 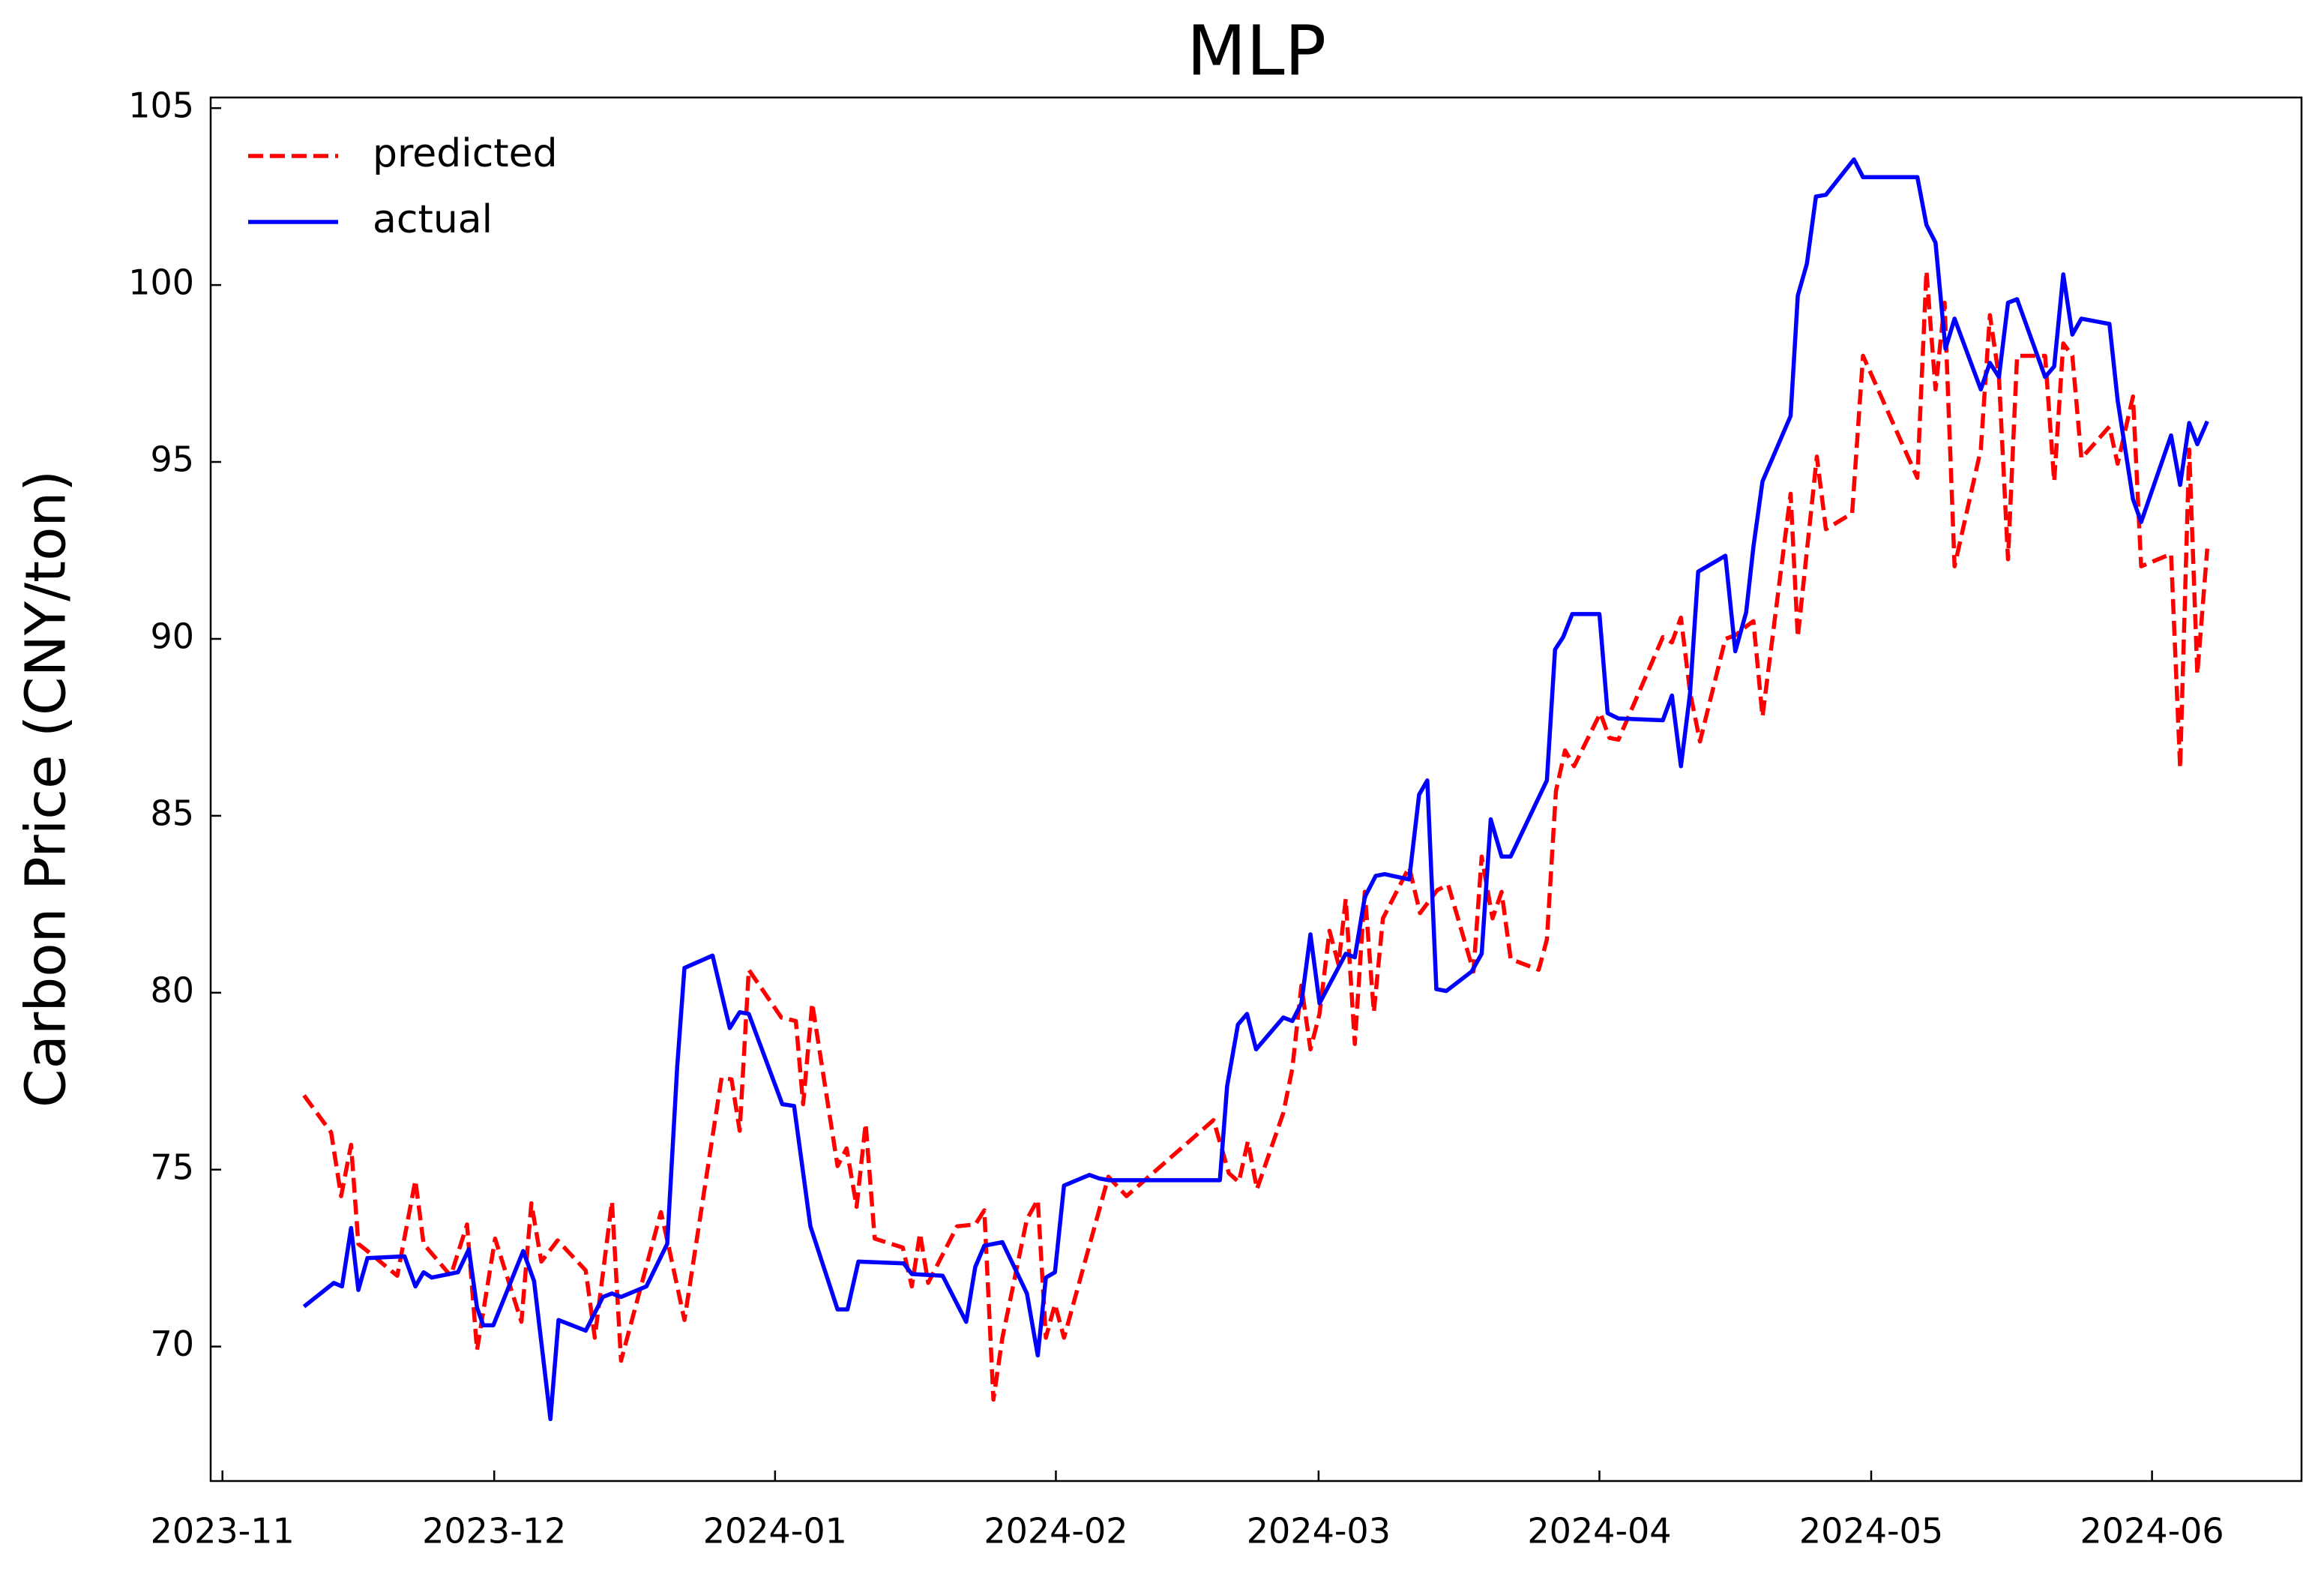 I want to click on x-tick-label: 2024-01, so click(x=775, y=1531).